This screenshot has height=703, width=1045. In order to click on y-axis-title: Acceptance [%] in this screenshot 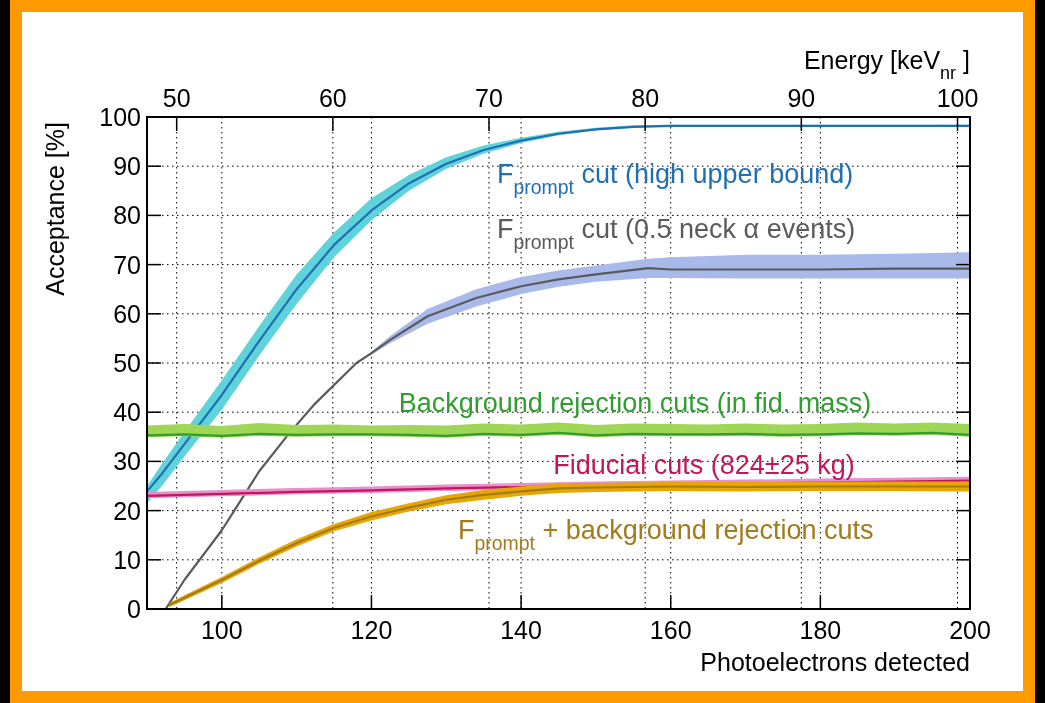, I will do `click(55, 209)`.